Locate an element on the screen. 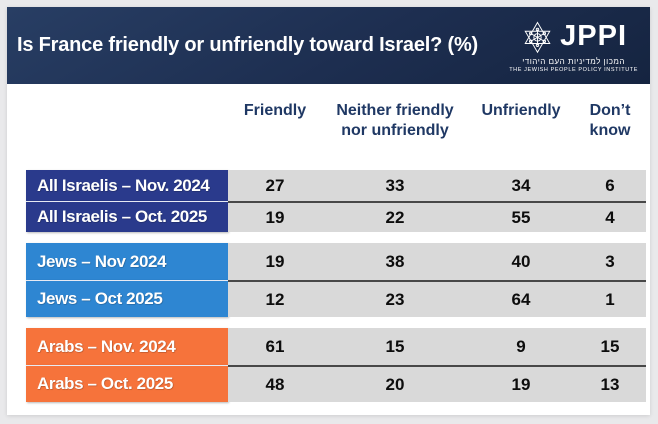 The height and width of the screenshot is (424, 658). value-cell-unfriendly: 19 is located at coordinates (521, 383).